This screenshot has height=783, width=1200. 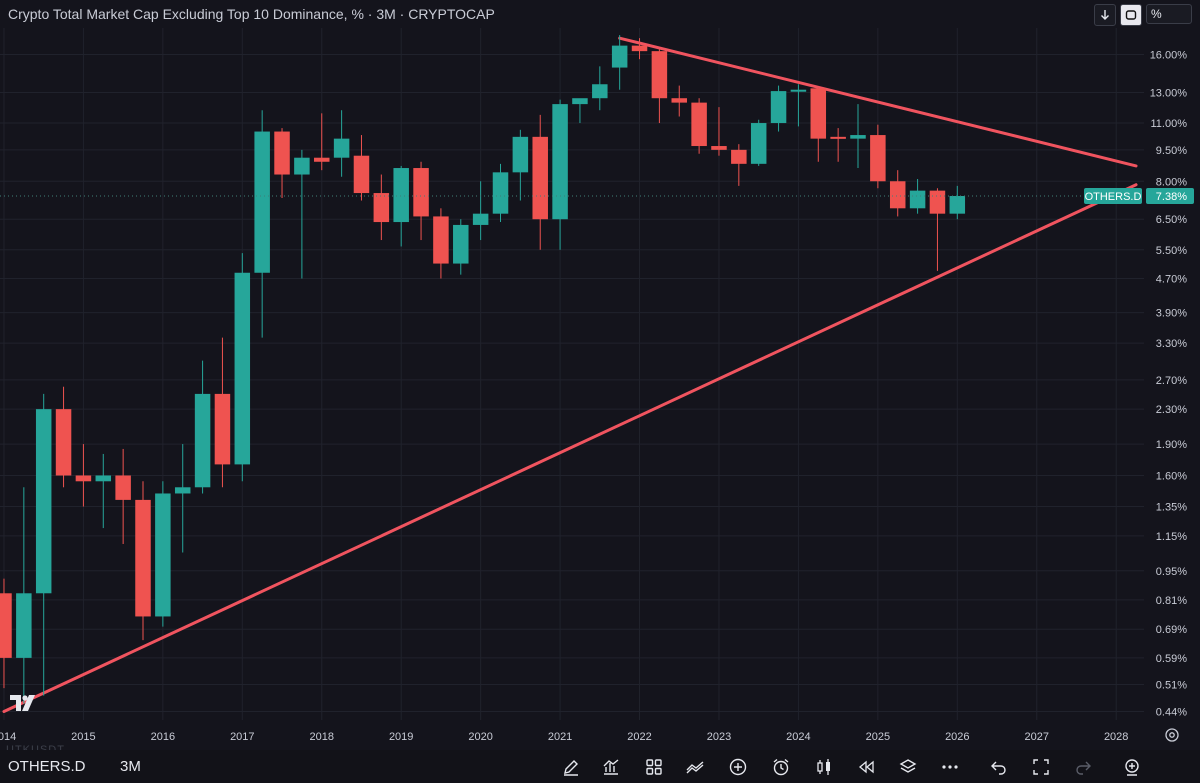 I want to click on last-price-symbol-tag, so click(x=1113, y=196).